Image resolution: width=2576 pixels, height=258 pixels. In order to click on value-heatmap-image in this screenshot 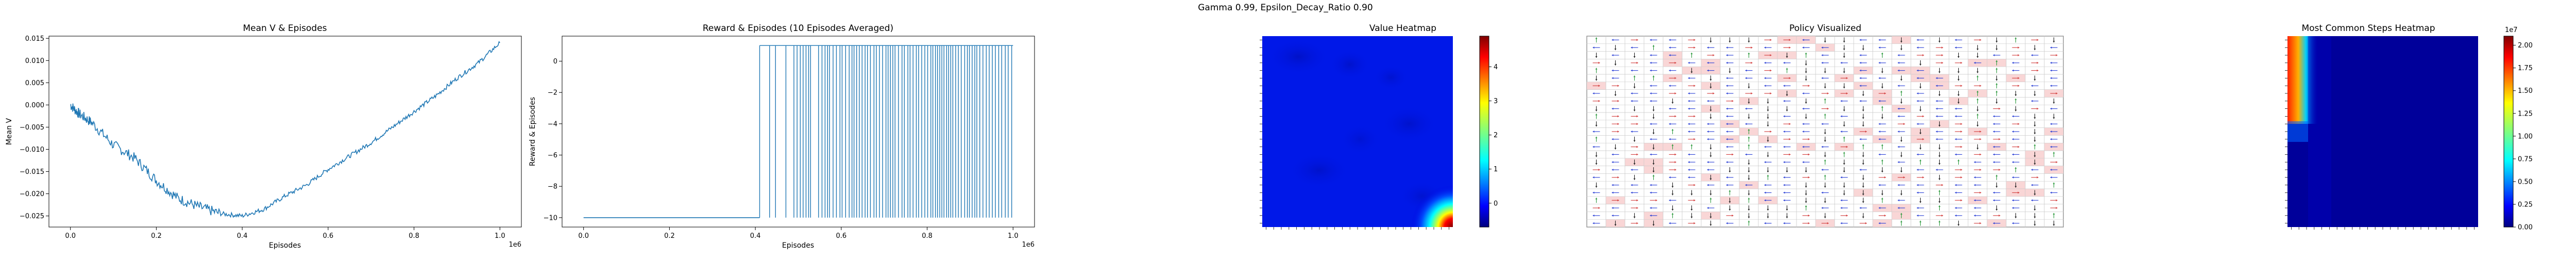, I will do `click(1357, 131)`.